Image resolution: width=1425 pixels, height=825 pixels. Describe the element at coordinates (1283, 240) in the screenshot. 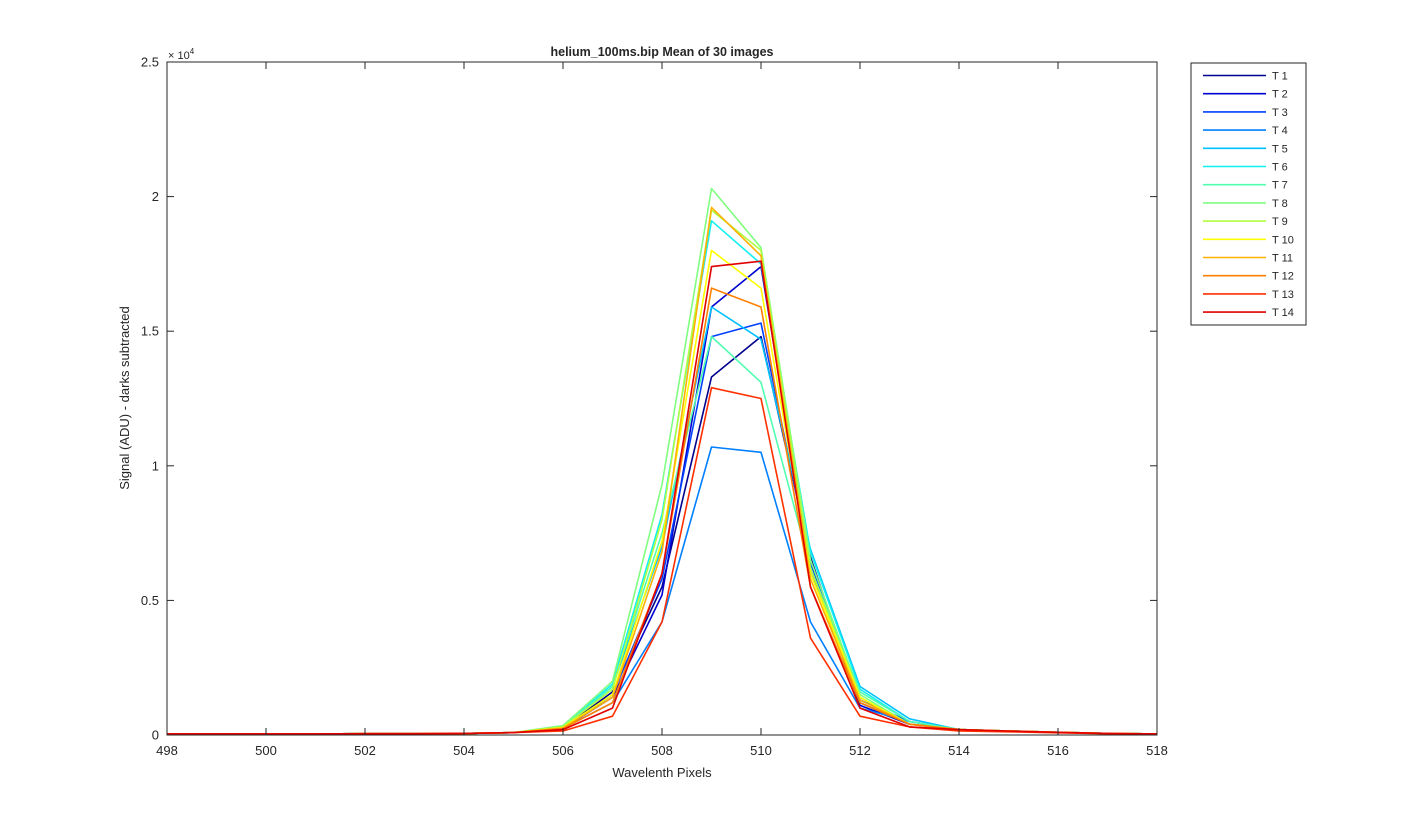

I see `legend-label: T 10` at that location.